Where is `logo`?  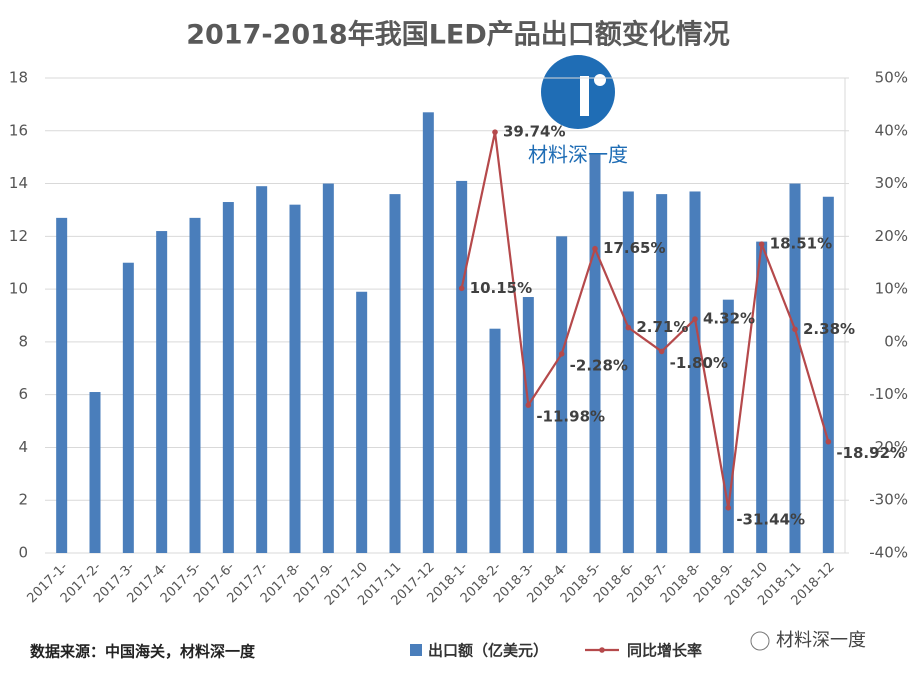 logo is located at coordinates (578, 92).